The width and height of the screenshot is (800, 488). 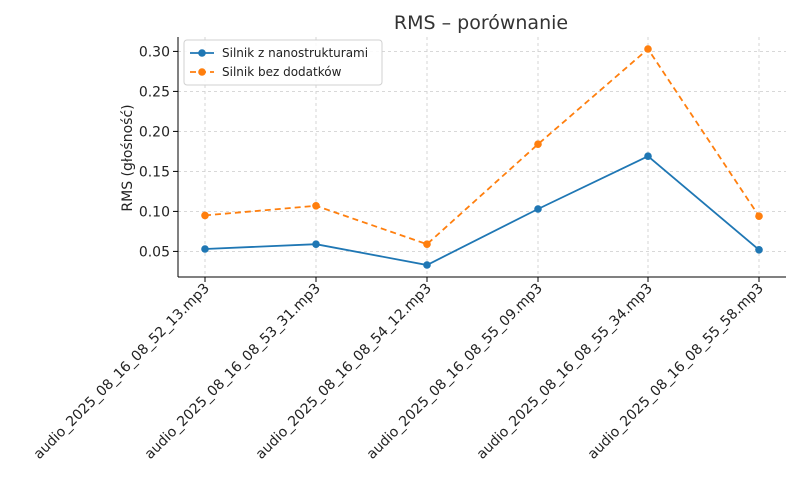 What do you see at coordinates (233, 372) in the screenshot?
I see `x-tick-label-1: audio_2025_08_16_08_53_31.mp3` at bounding box center [233, 372].